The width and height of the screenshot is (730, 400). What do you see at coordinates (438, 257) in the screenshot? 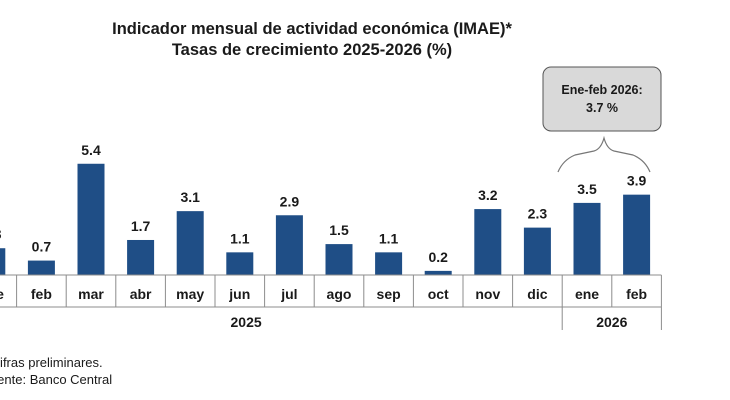
I see `value-label-9: 0.2` at bounding box center [438, 257].